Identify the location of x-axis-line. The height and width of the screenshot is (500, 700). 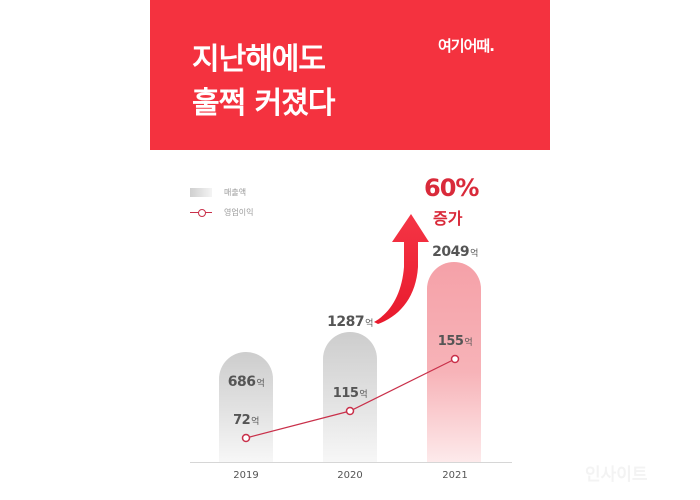
(351, 462).